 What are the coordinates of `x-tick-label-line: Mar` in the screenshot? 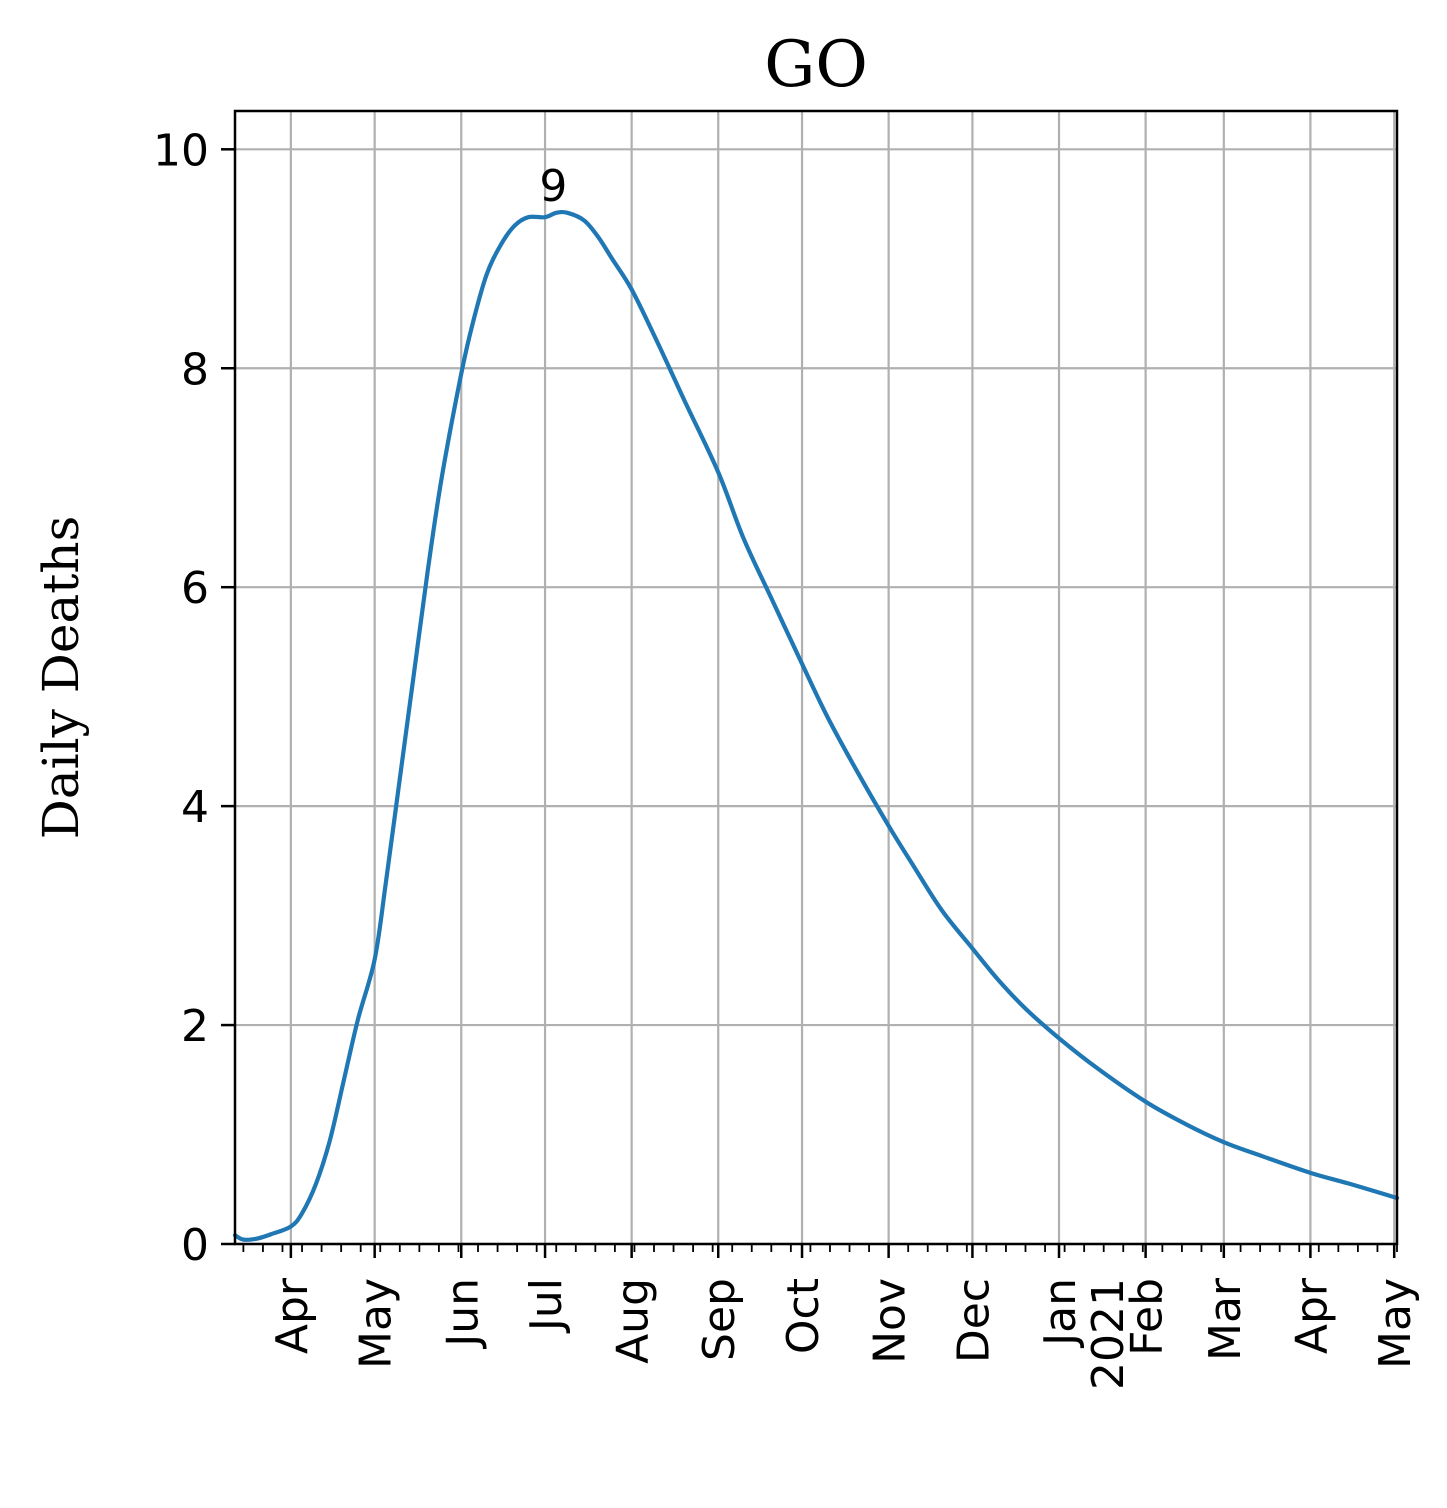 It's located at (1225, 1319).